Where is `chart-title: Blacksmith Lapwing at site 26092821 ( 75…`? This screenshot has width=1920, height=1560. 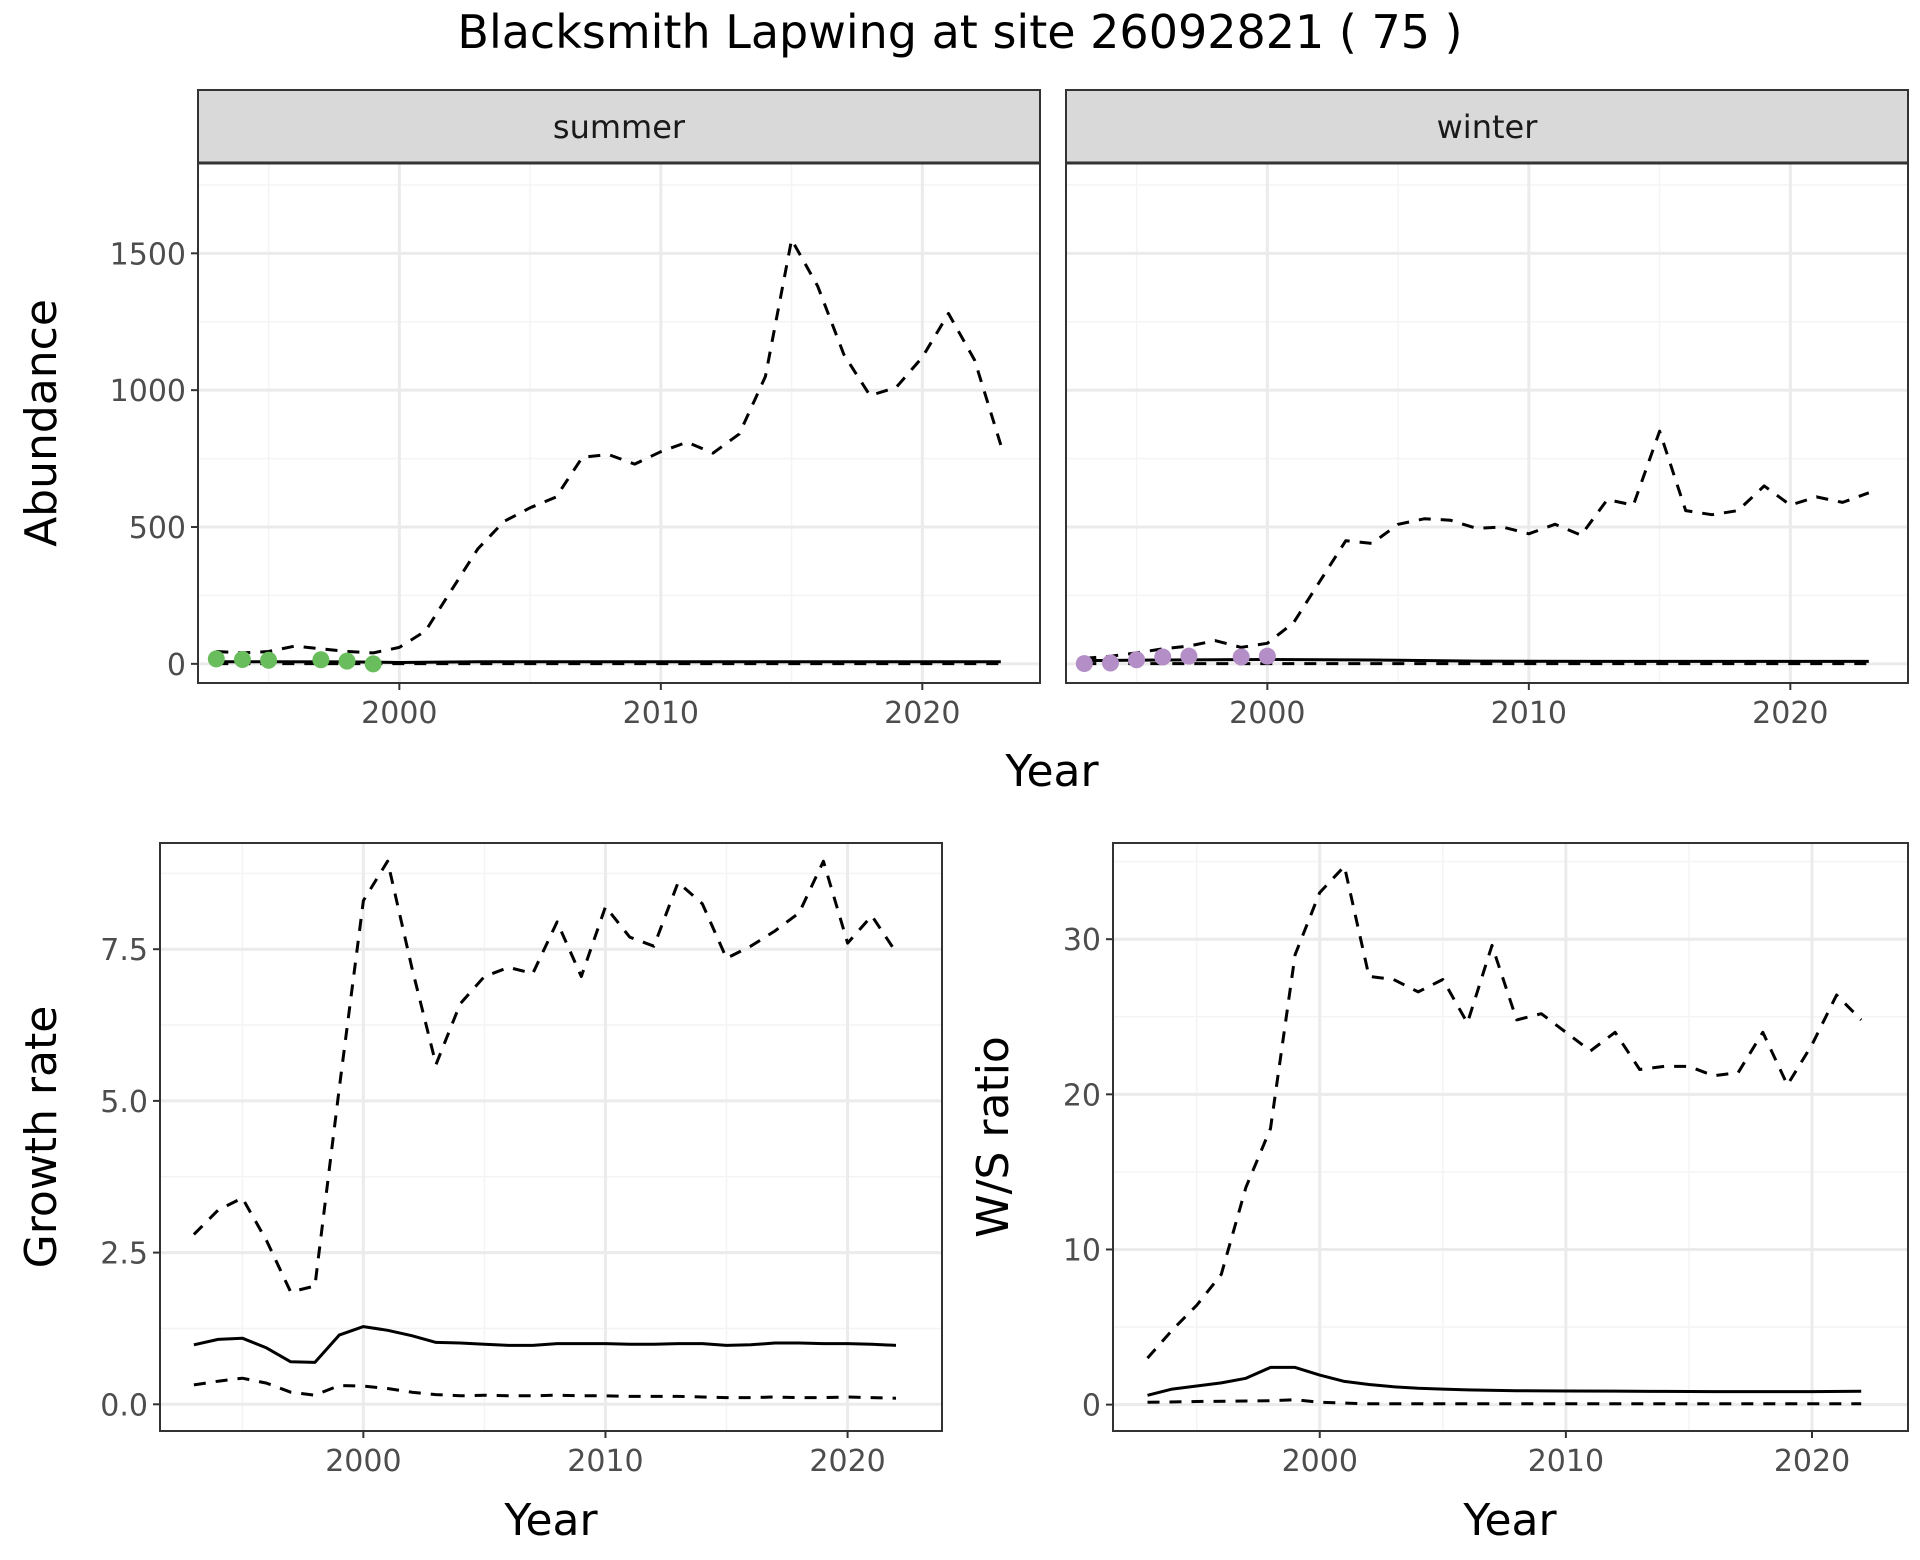
chart-title: Blacksmith Lapwing at site 26092821 ( 75… is located at coordinates (959, 32).